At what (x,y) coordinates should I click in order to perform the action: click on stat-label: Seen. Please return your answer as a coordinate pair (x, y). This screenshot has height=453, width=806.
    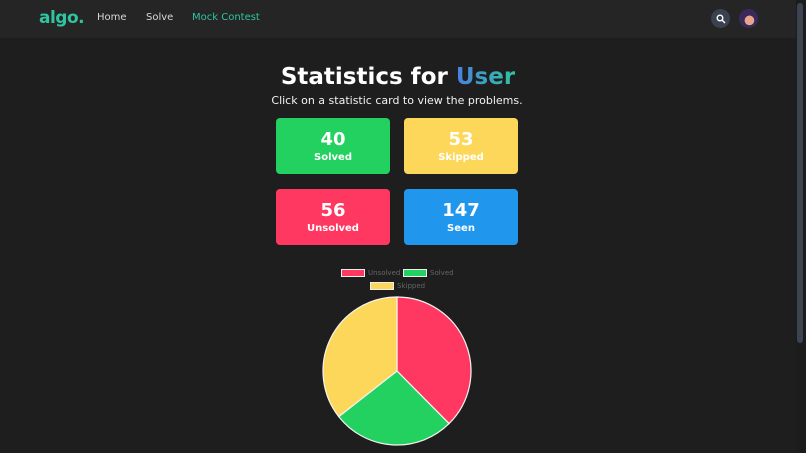
    Looking at the image, I should click on (461, 228).